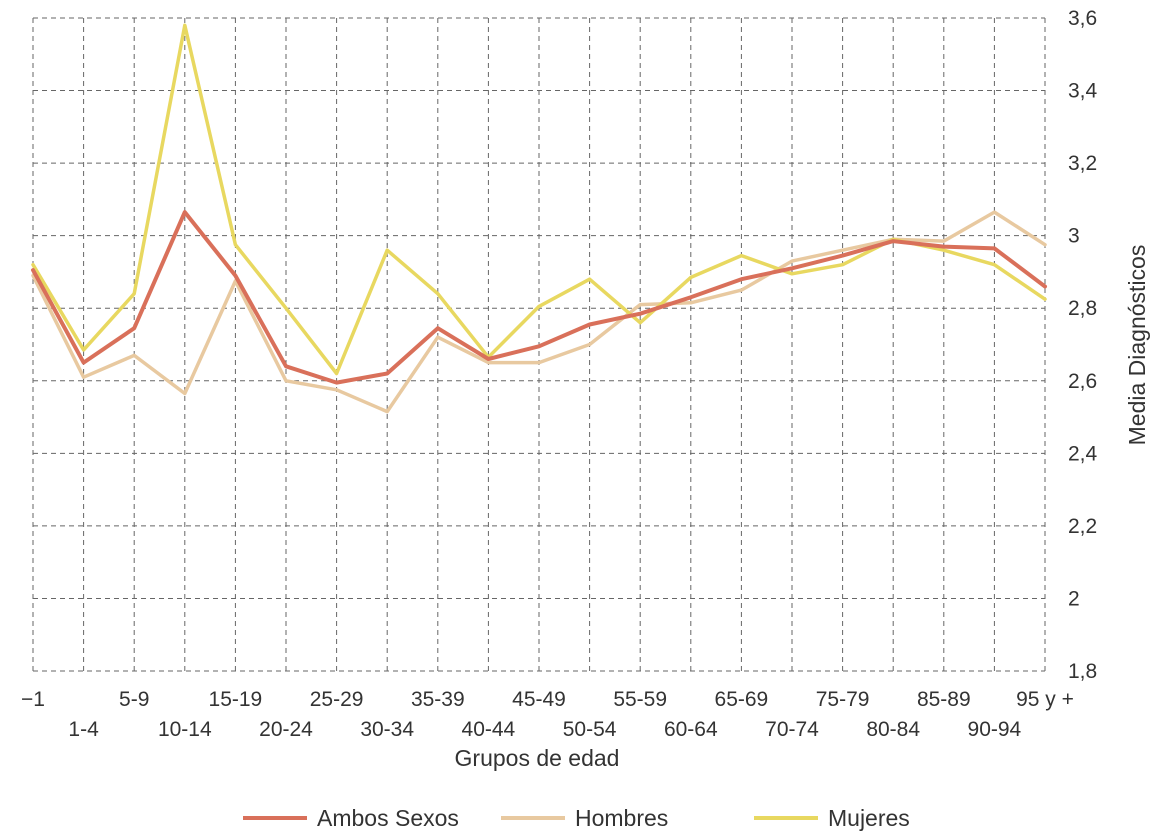  What do you see at coordinates (1082, 526) in the screenshot?
I see `y-tick-label: 2,2` at bounding box center [1082, 526].